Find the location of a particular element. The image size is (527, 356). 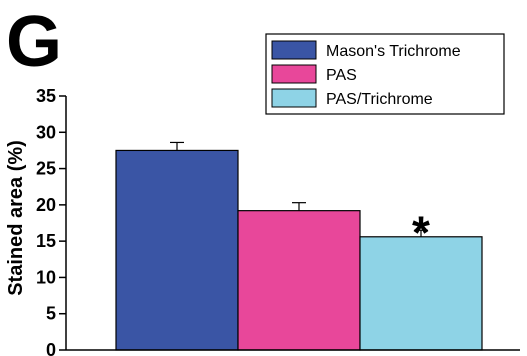

error-bars is located at coordinates (299, 189).